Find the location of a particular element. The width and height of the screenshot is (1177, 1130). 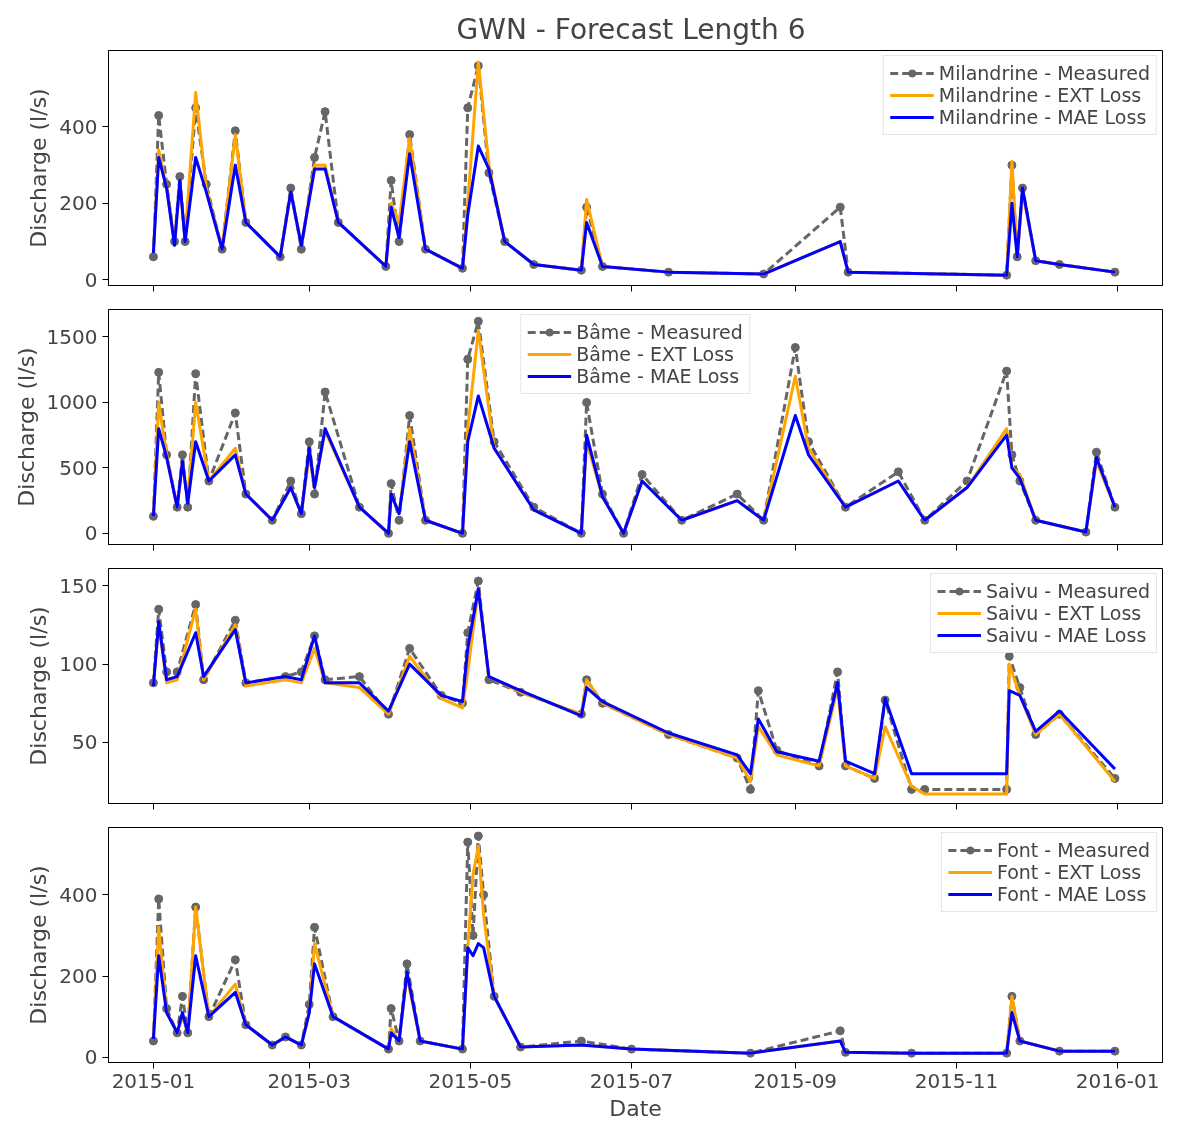

legend-label: Saivu - Measured is located at coordinates (1067, 591).